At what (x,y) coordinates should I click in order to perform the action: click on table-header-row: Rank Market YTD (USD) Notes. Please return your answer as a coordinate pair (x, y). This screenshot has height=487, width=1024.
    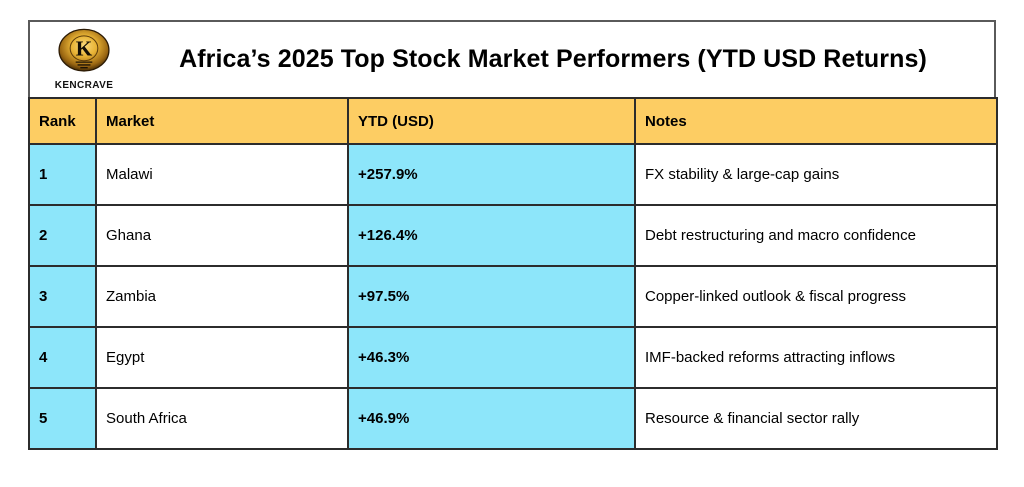
    Looking at the image, I should click on (513, 121).